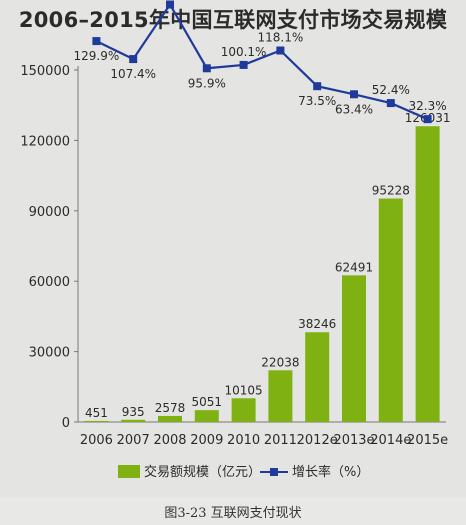  Describe the element at coordinates (233, 513) in the screenshot. I see `figure-caption: 图3-23 互联网支付现状` at that location.